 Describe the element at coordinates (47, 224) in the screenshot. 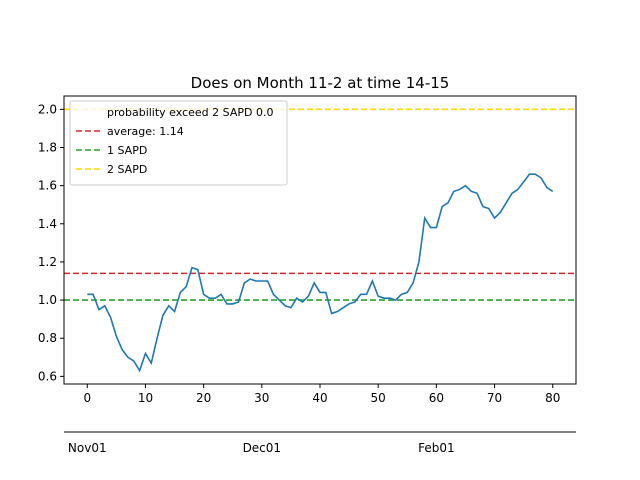

I see `y-tick-label: 1.4` at that location.